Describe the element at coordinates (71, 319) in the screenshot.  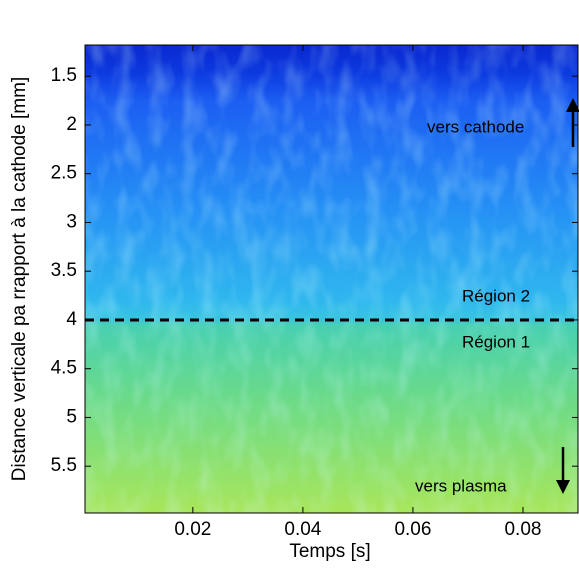
I see `y-tick-label: 4` at that location.